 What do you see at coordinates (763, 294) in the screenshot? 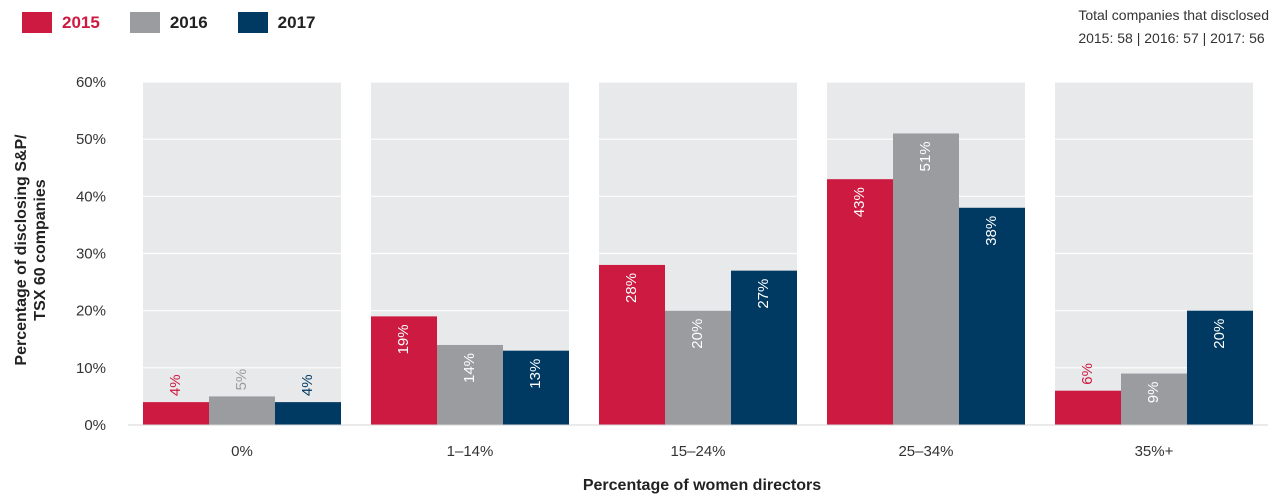
I see `bar-value-label: 27%` at bounding box center [763, 294].